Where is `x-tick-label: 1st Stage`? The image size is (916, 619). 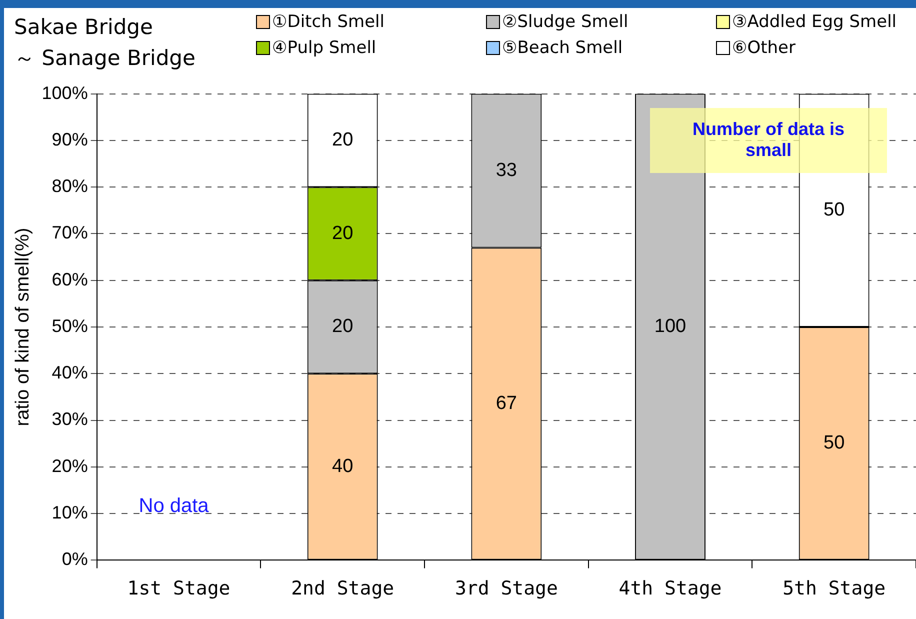
x-tick-label: 1st Stage is located at coordinates (178, 589).